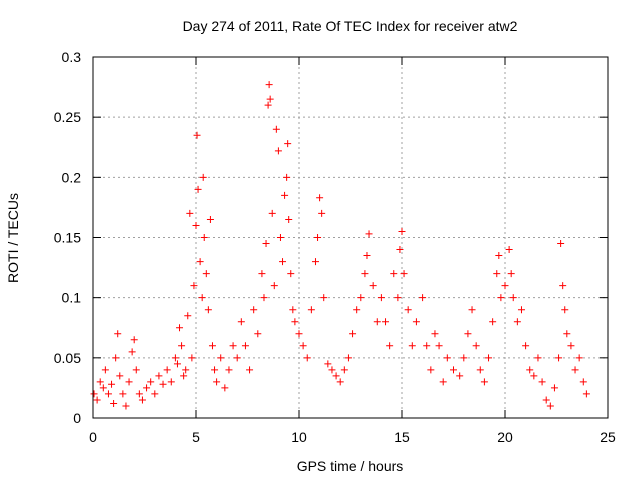 The width and height of the screenshot is (640, 480). Describe the element at coordinates (93, 437) in the screenshot. I see `x-tick-label: 0` at that location.